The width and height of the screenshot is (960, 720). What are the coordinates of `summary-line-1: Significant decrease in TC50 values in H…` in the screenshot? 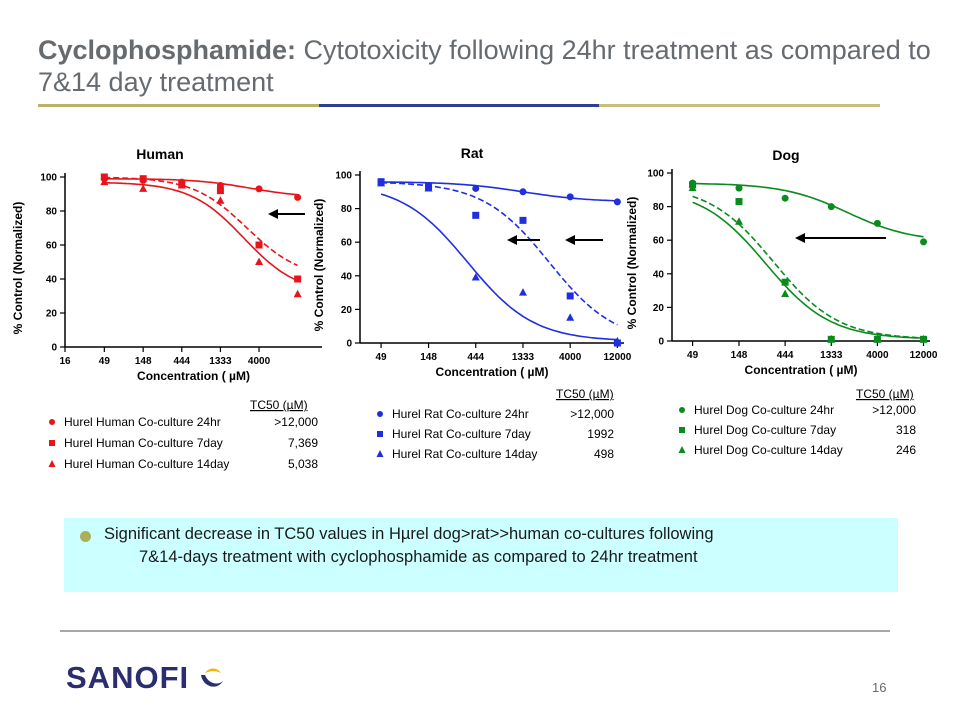 It's located at (409, 534).